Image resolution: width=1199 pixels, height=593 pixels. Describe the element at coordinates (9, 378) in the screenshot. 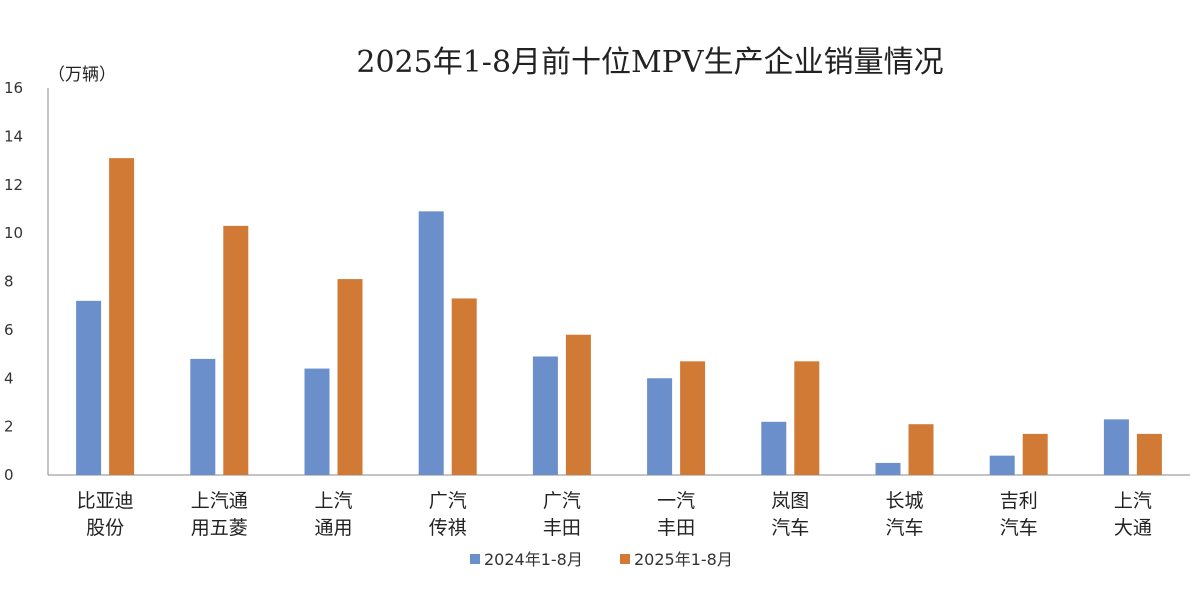

I see `y-tick-label: 4` at that location.